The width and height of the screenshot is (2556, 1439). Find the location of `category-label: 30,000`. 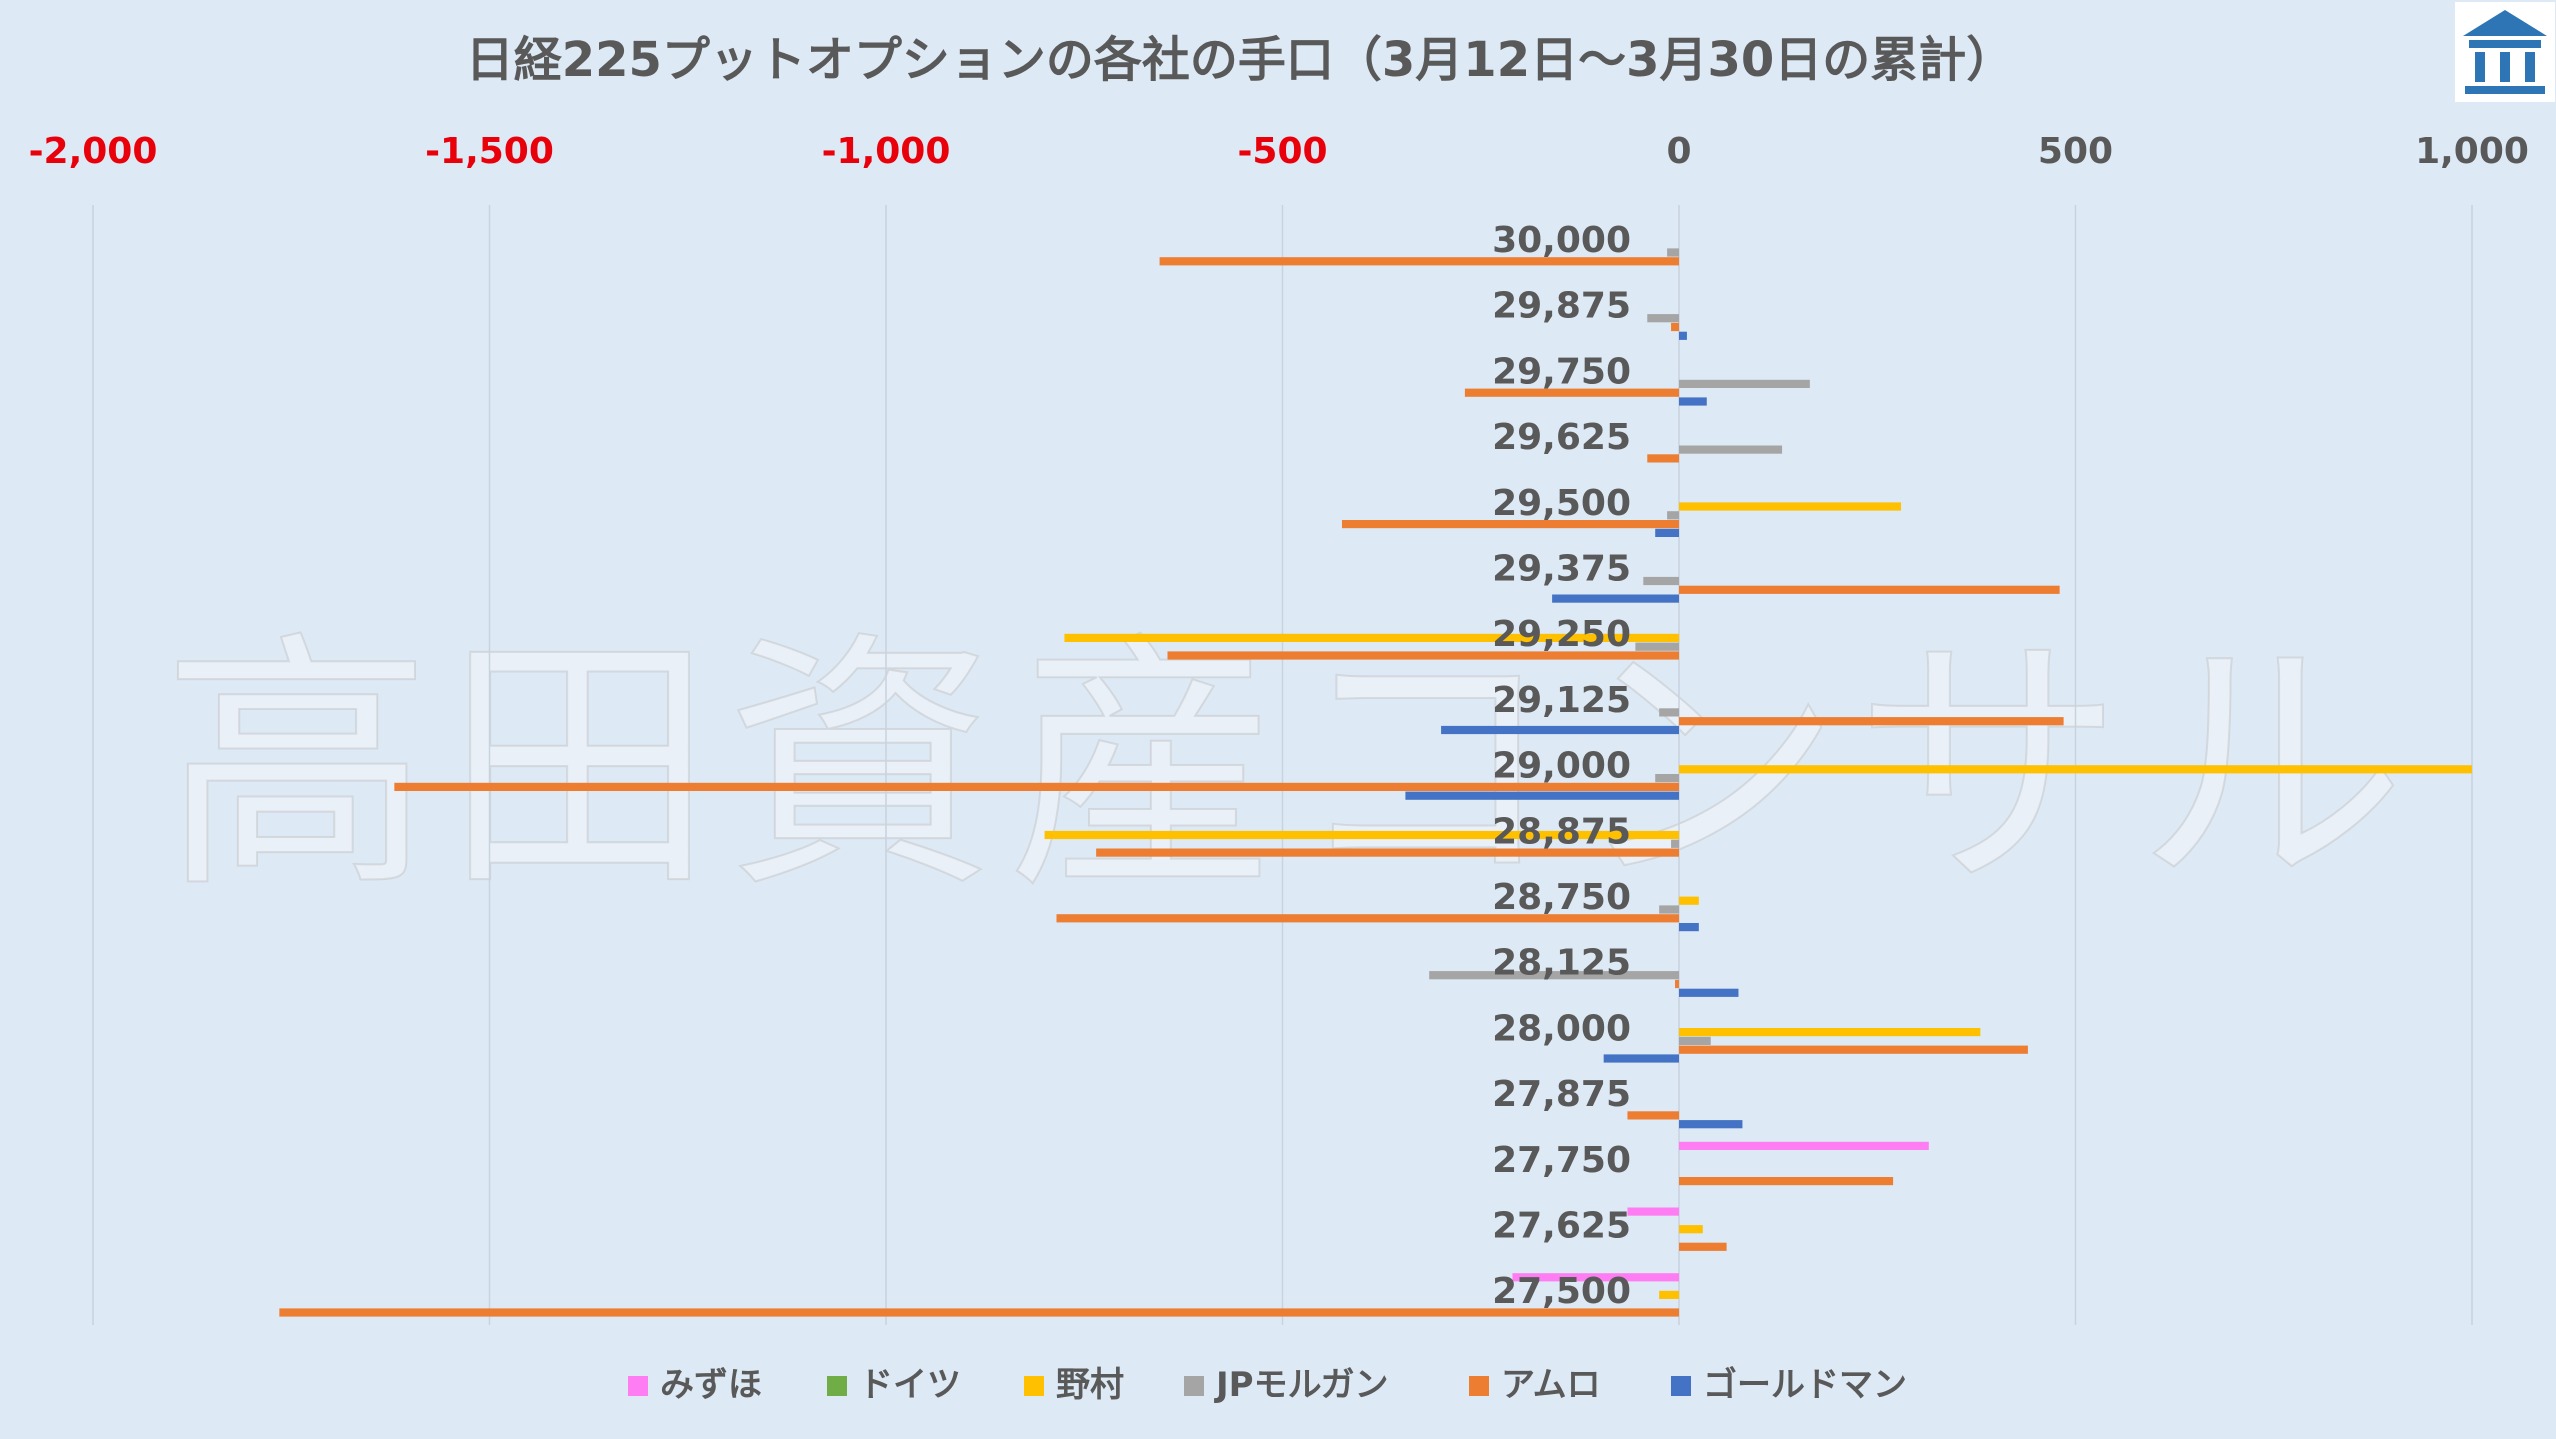

category-label: 30,000 is located at coordinates (1561, 240).